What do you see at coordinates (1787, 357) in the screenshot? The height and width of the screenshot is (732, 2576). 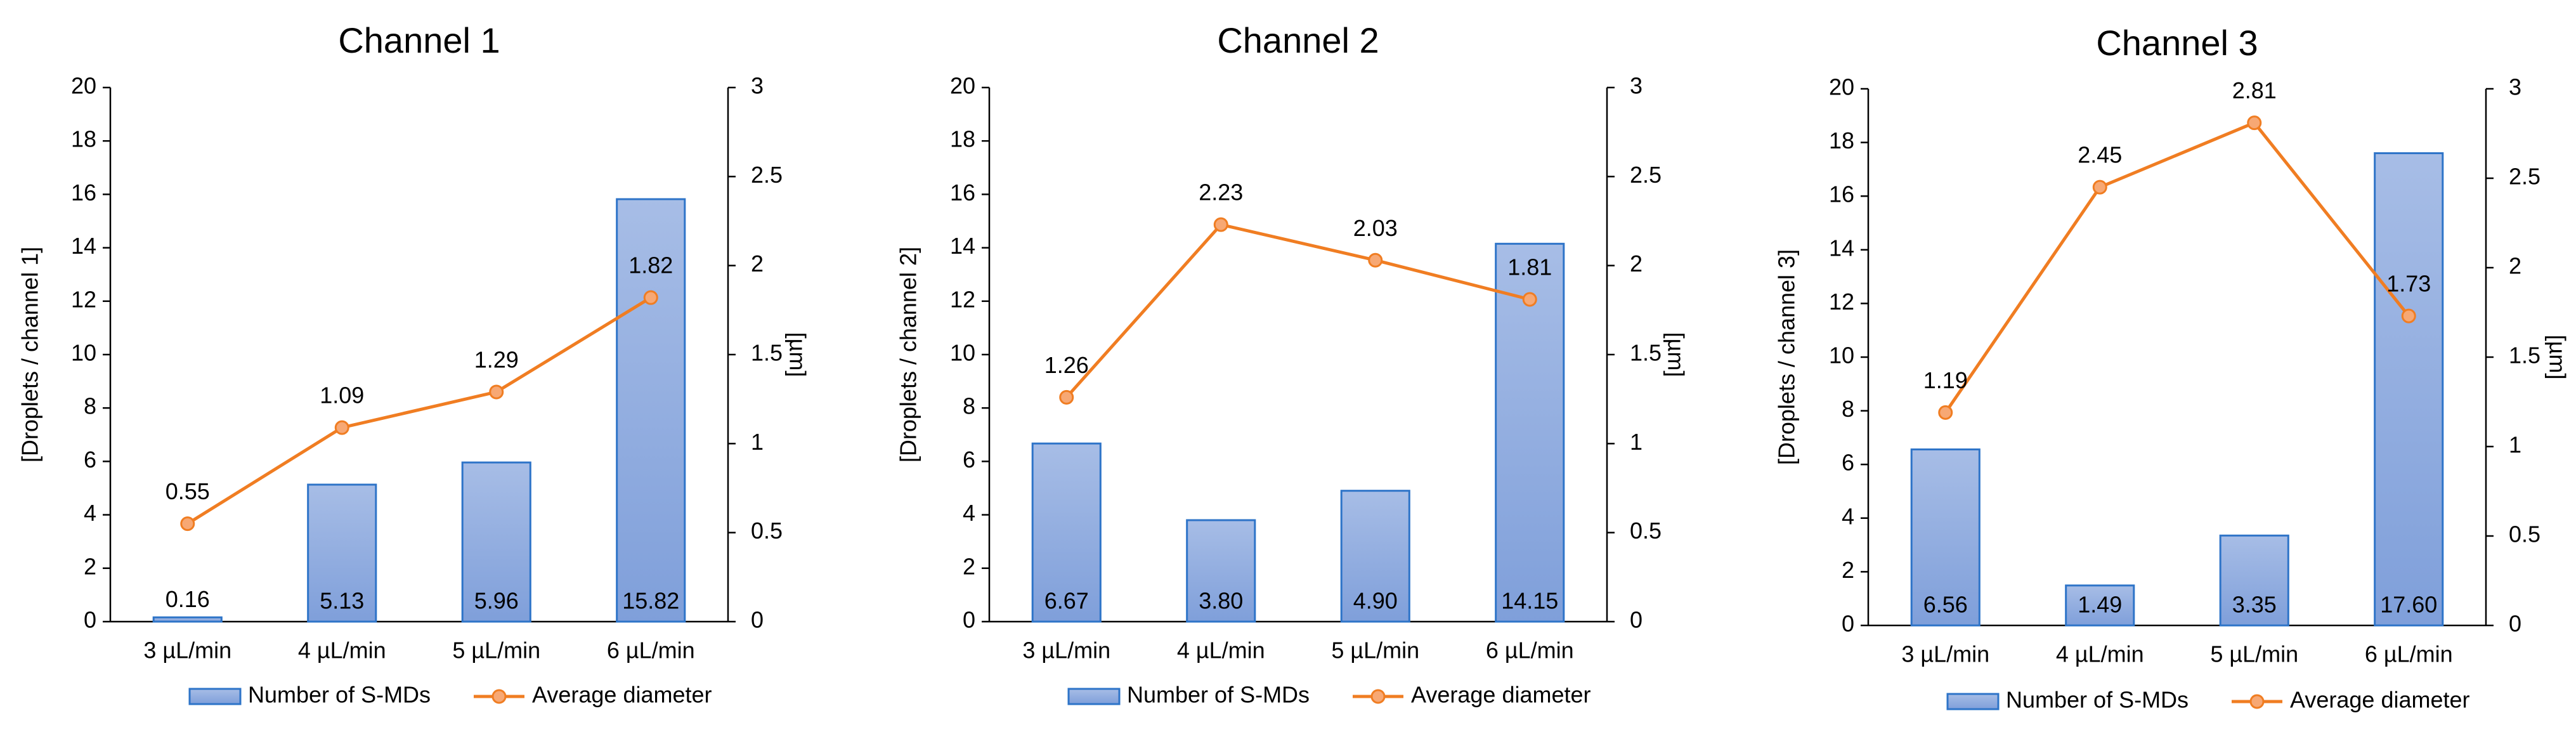 I see `y-axis-left-title: [Droplets / channel 3]` at bounding box center [1787, 357].